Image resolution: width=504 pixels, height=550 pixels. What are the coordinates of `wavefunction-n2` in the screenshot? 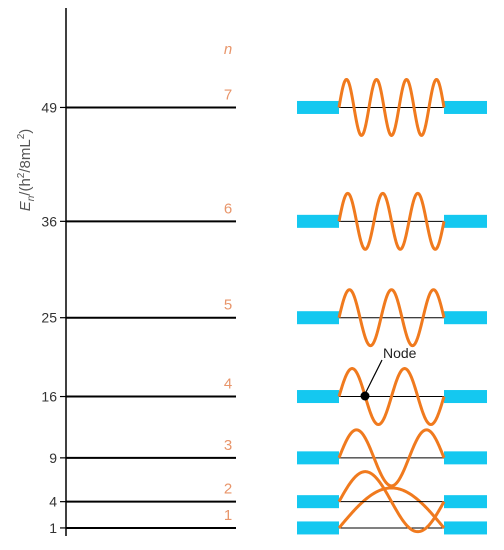 It's located at (391, 502).